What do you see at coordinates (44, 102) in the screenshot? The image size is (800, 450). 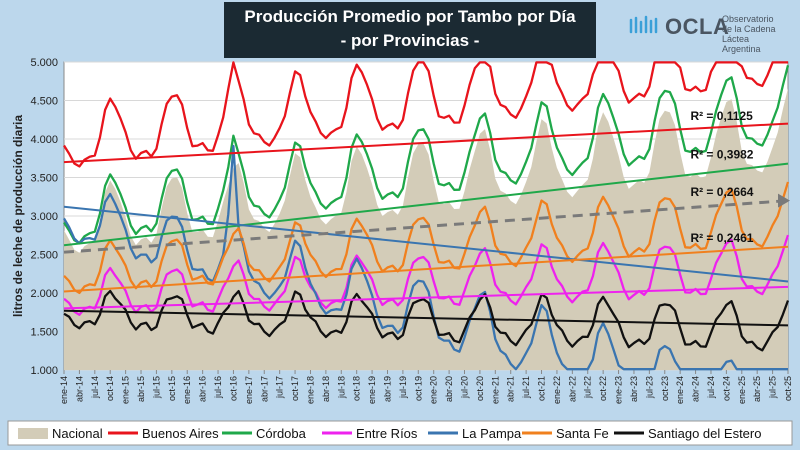 I see `y-tick-label: 4.500` at bounding box center [44, 102].